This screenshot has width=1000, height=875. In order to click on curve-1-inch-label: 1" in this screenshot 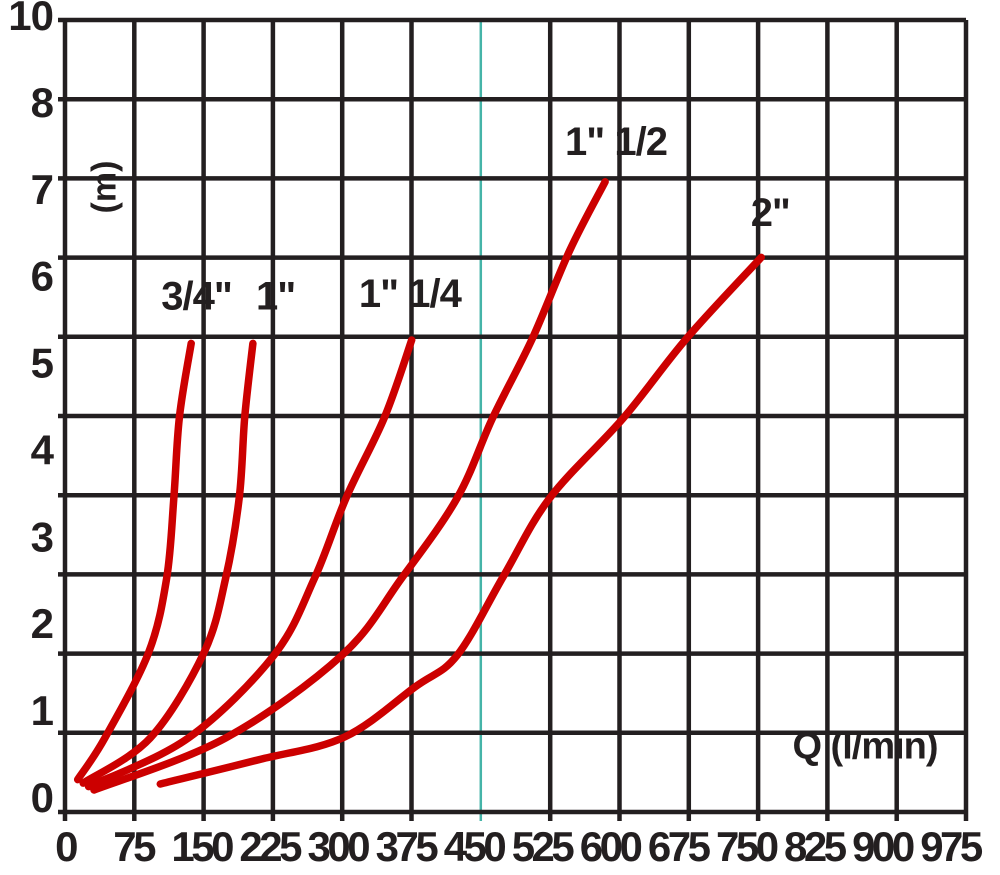, I will do `click(275, 297)`.